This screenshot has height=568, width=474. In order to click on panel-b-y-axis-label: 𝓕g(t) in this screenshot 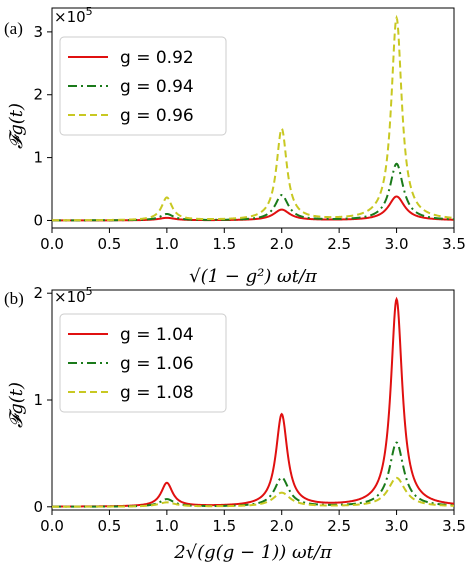, I will do `click(16, 405)`.